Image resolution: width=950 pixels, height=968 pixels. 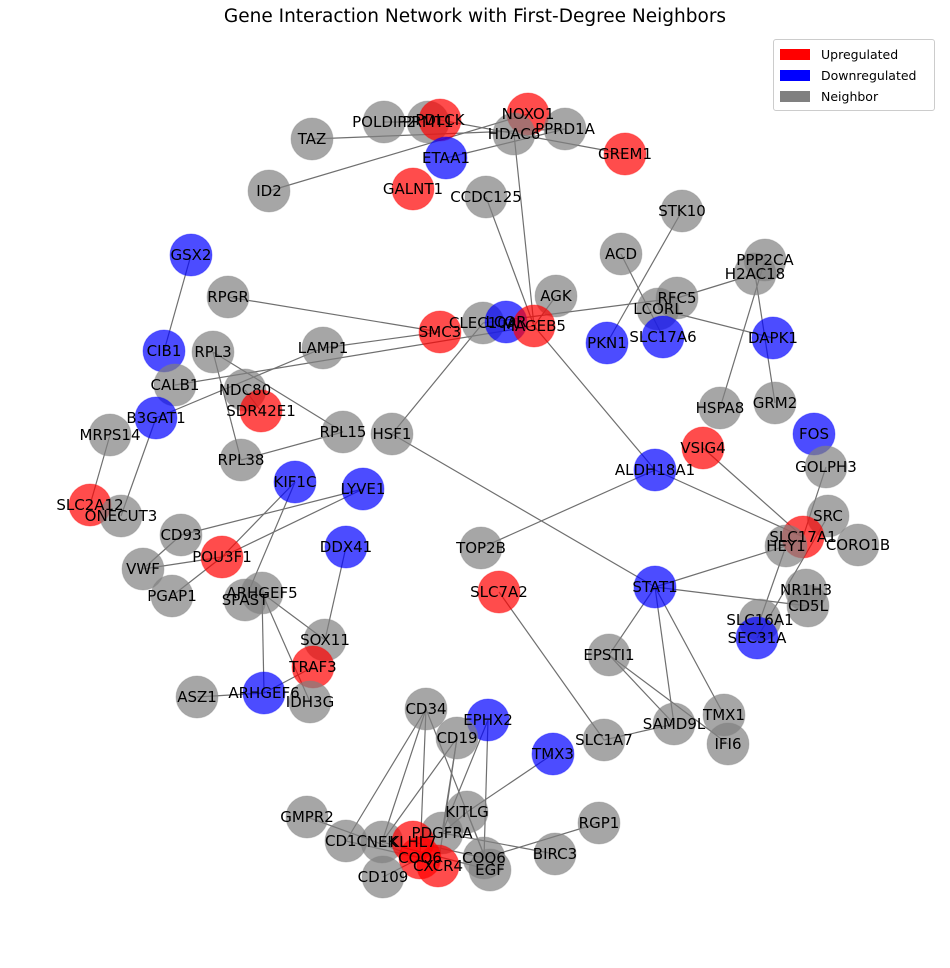 What do you see at coordinates (486, 197) in the screenshot?
I see `node-ccdc125` at bounding box center [486, 197].